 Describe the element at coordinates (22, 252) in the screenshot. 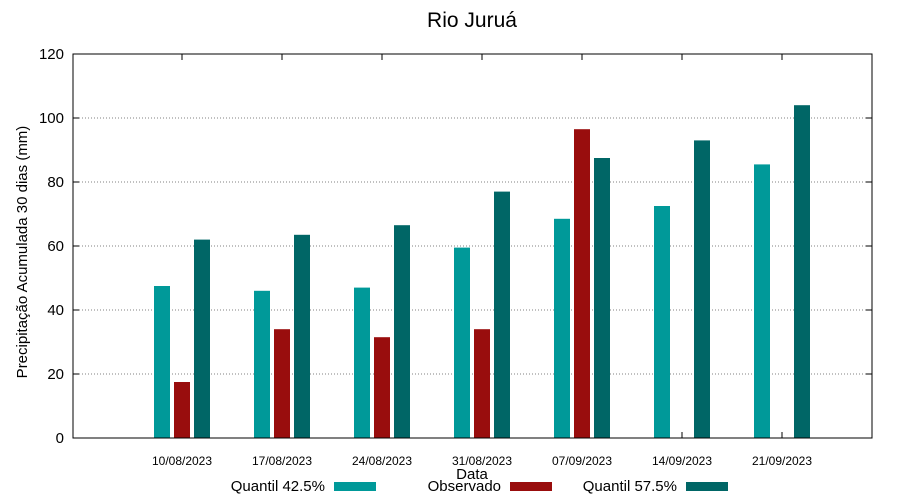

I see `y-axis-label: Precipitação Acumulada 30 dias (mm)` at that location.